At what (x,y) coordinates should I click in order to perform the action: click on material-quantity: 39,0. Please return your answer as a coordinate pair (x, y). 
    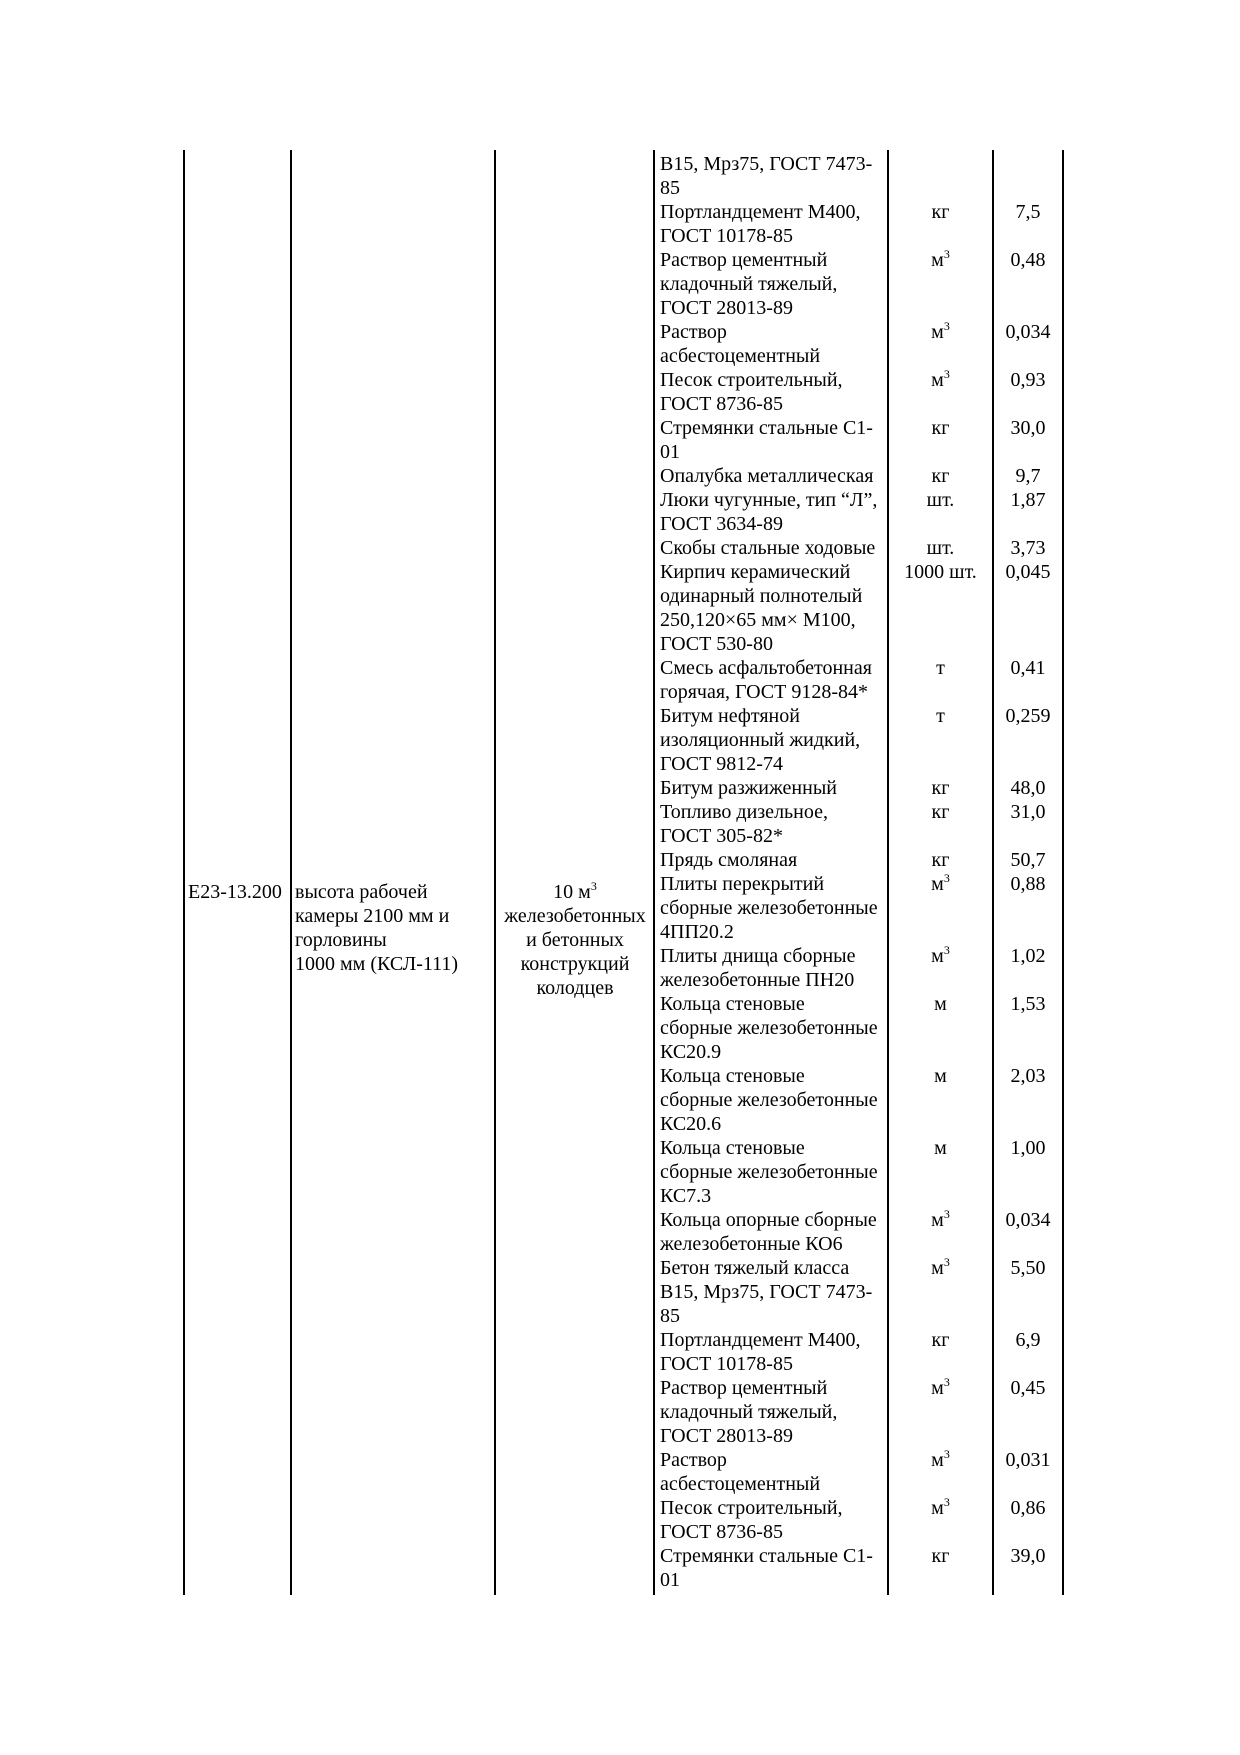
    Looking at the image, I should click on (1028, 1556).